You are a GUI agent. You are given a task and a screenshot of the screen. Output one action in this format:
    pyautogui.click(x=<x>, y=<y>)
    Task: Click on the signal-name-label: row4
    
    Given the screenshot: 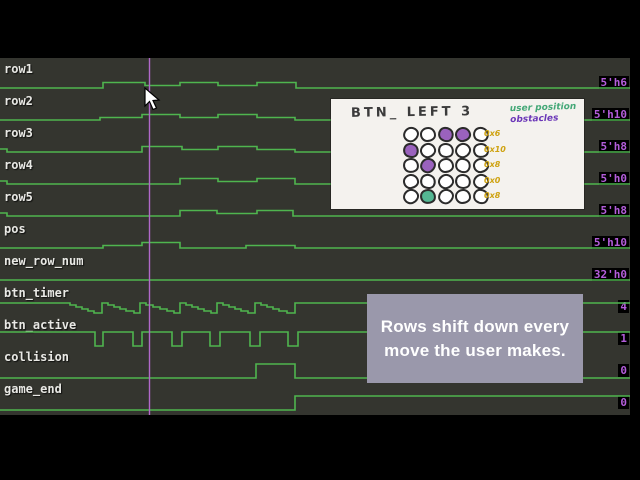 What is the action you would take?
    pyautogui.click(x=18, y=165)
    